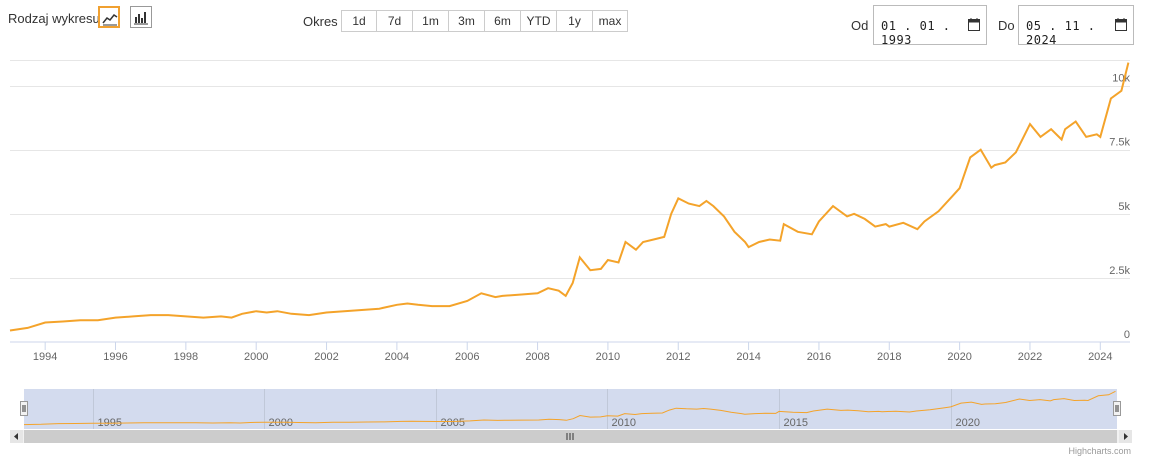  Describe the element at coordinates (796, 423) in the screenshot. I see `navigator-tick-label: 2015` at that location.